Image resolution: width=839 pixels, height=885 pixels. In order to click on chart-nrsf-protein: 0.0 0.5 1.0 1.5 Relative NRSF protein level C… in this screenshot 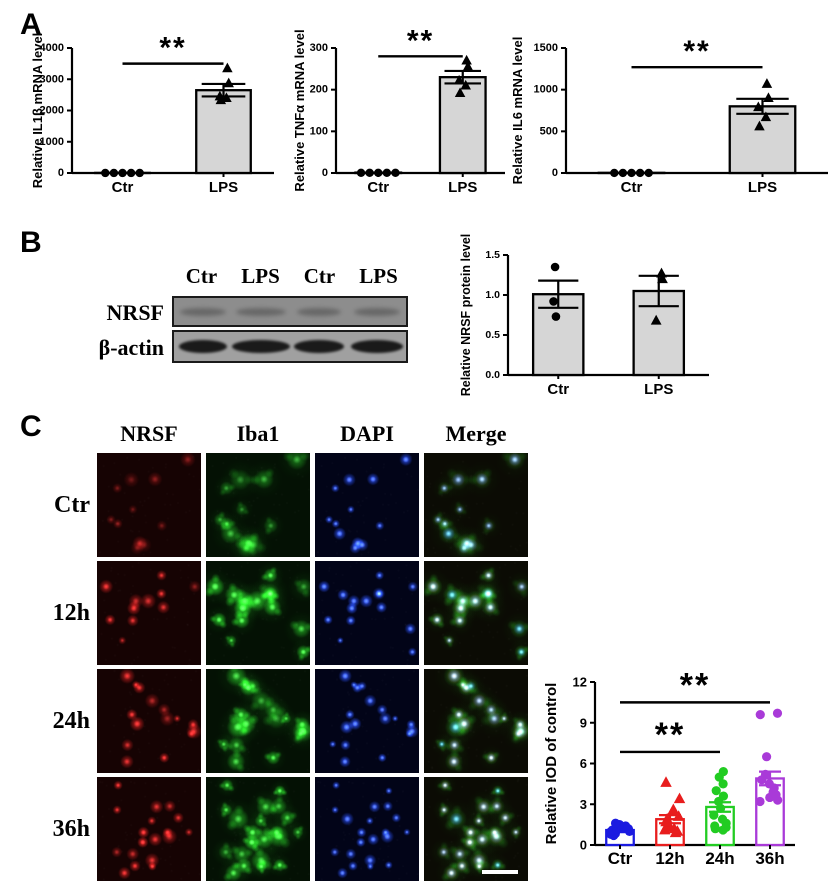, I will do `click(584, 316)`.